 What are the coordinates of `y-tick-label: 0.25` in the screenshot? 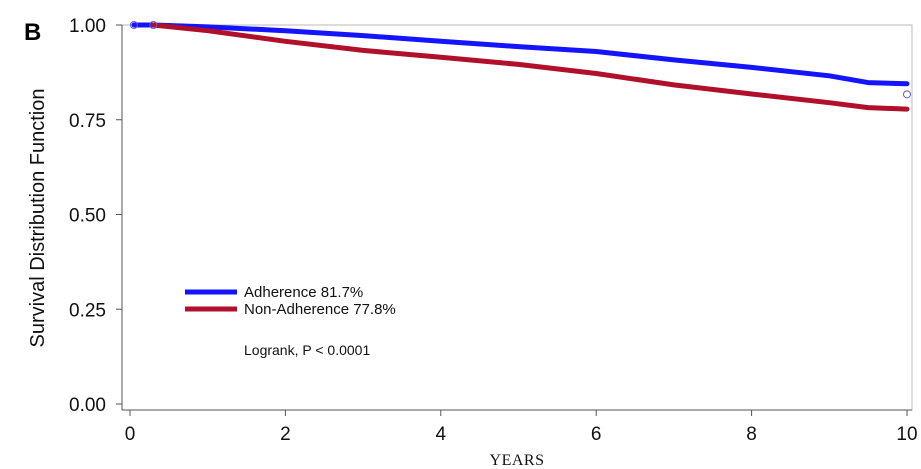 It's located at (87, 310).